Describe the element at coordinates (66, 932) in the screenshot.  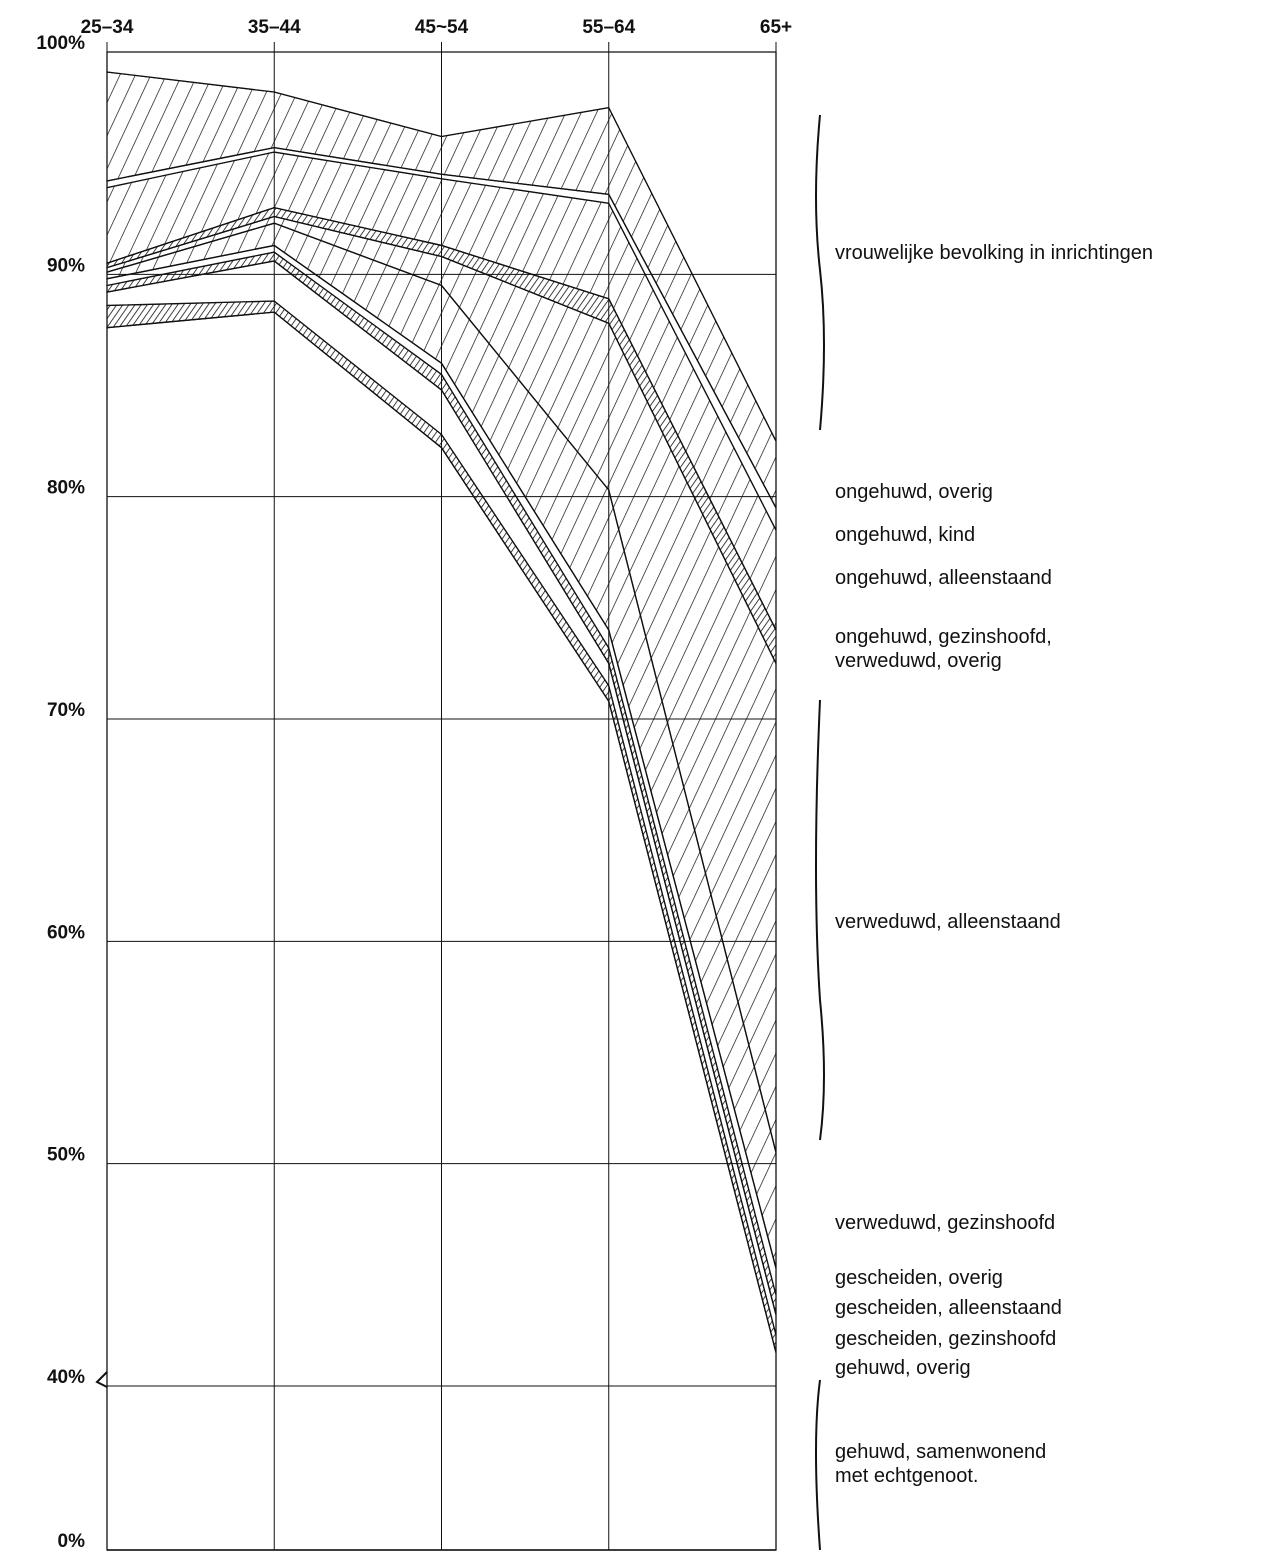
I see `y-tick-label: 60%` at that location.